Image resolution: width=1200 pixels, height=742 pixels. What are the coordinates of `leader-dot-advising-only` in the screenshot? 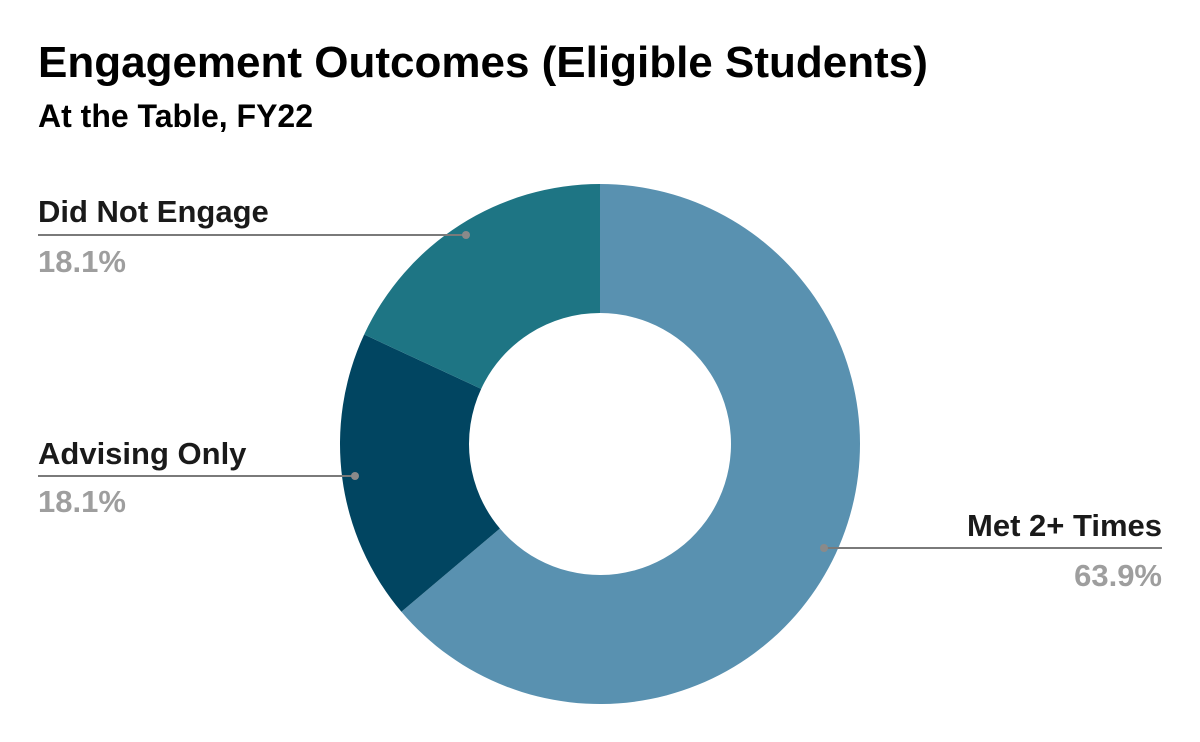 It's located at (355, 476).